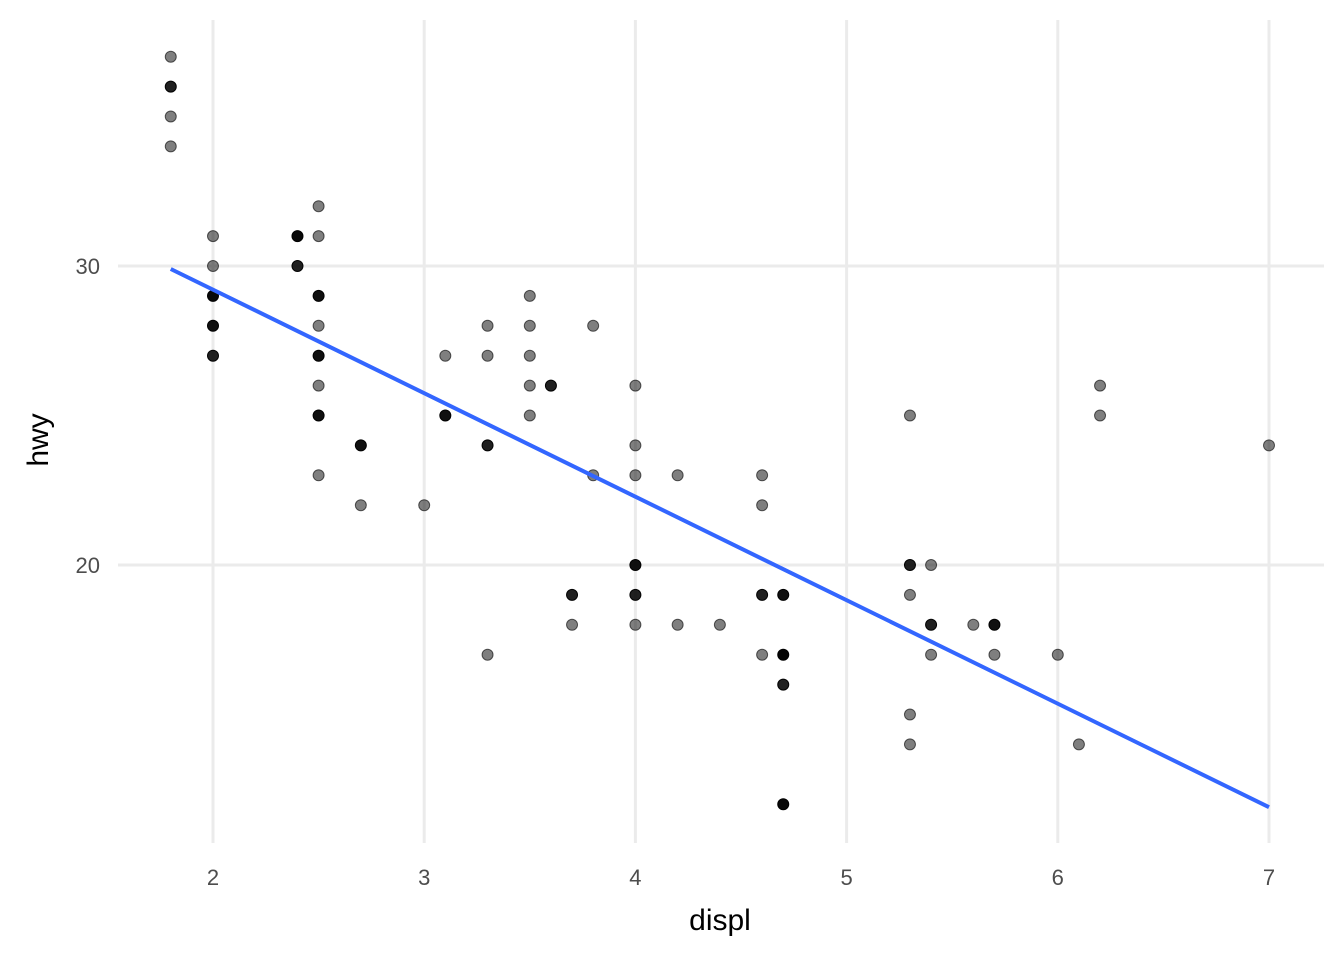 The width and height of the screenshot is (1344, 960). I want to click on y-tick-label: 30, so click(88, 266).